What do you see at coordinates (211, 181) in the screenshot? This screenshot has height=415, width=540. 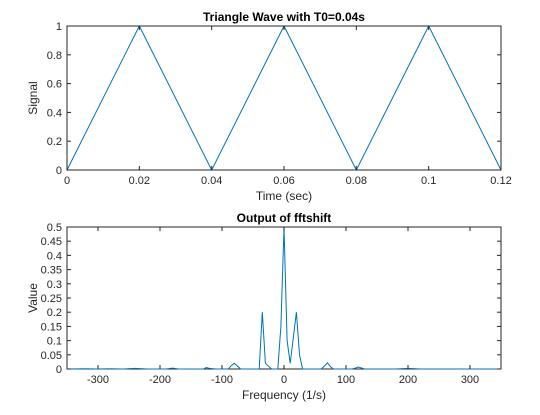 I see `x-tick-label: 0.04` at bounding box center [211, 181].